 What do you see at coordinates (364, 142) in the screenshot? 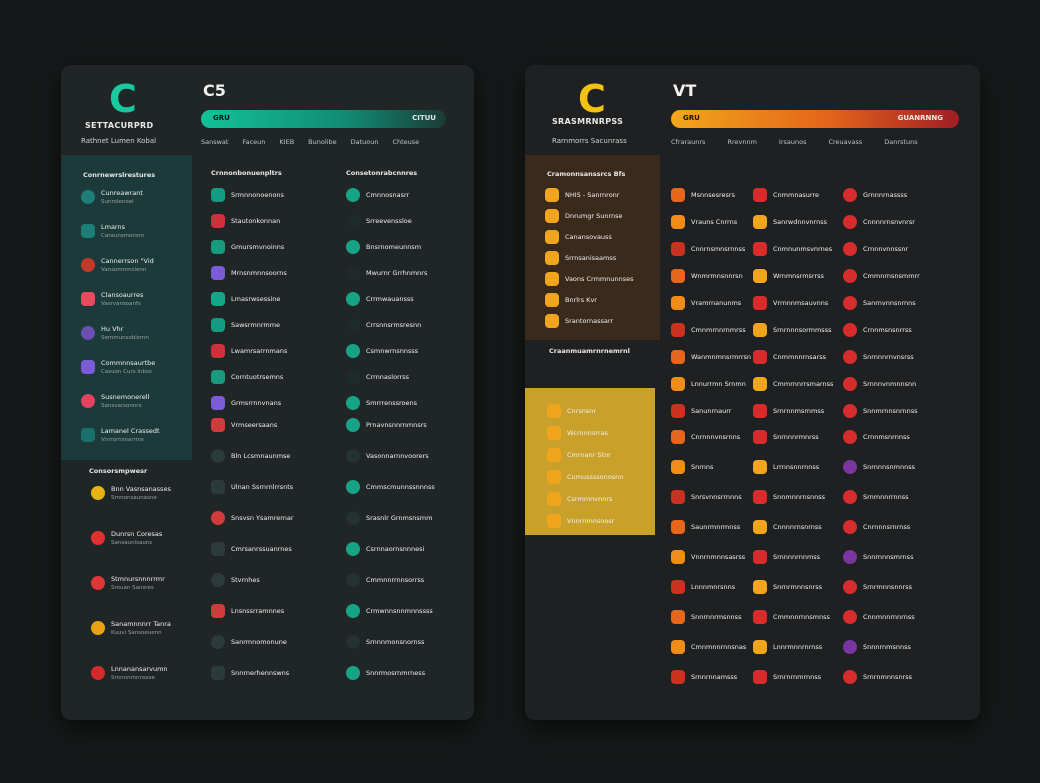
I see `tool-item: Datuoun` at bounding box center [364, 142].